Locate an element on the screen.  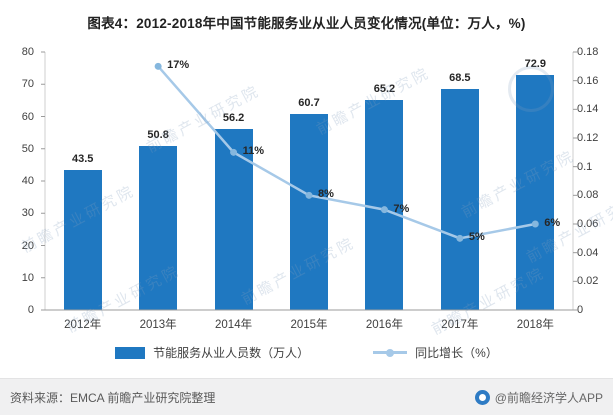
bar-value-label: 56.2 is located at coordinates (233, 117).